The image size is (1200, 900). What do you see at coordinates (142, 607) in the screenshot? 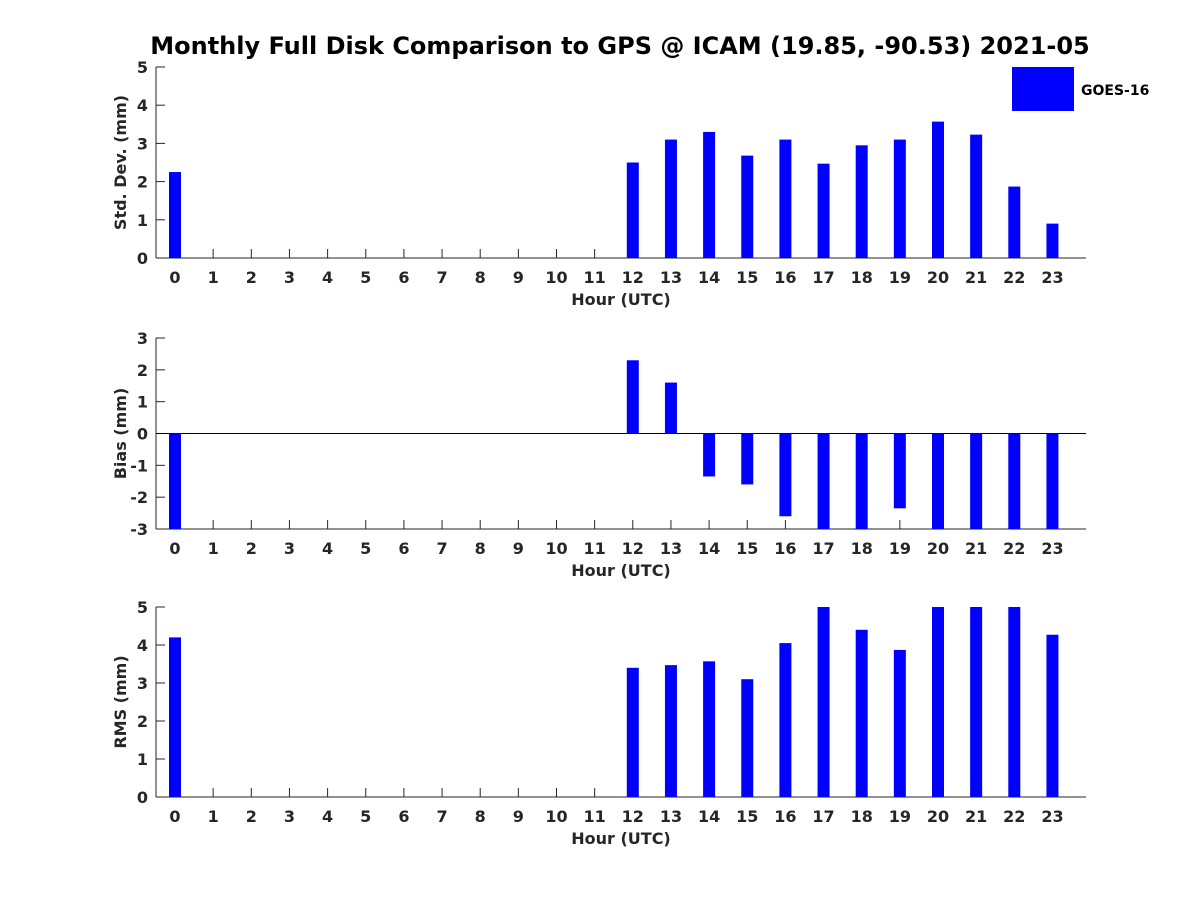
I see `y-tick-label: 5` at bounding box center [142, 607].